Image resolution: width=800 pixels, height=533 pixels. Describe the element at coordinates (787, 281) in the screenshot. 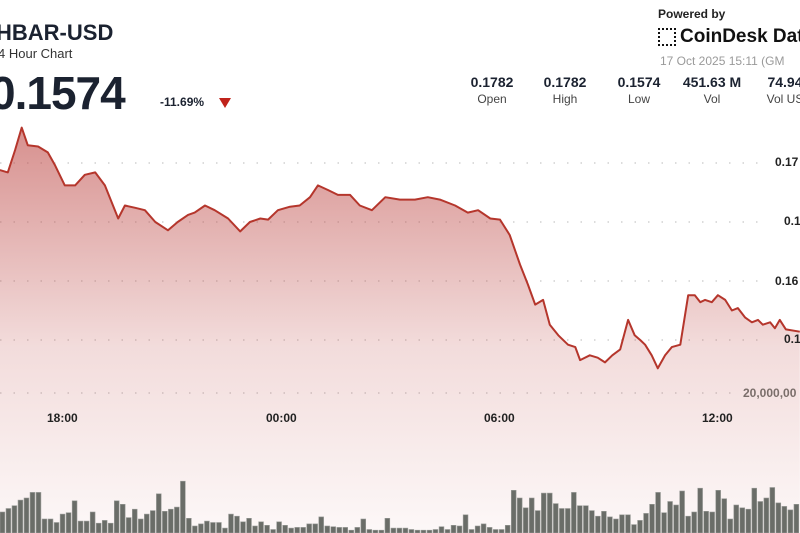

I see `y-tick-label: 0.16` at that location.